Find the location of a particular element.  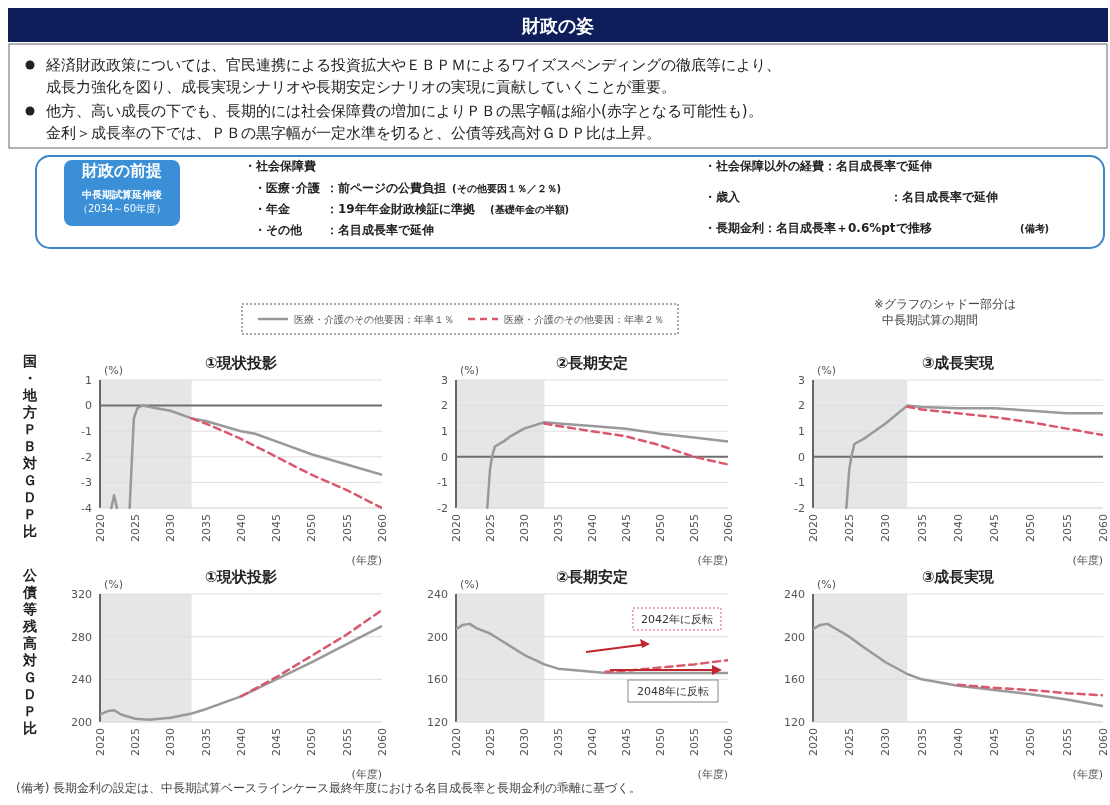

text: 国・地方ＰＢ対ＧＤＰ比 is located at coordinates (30, 446).